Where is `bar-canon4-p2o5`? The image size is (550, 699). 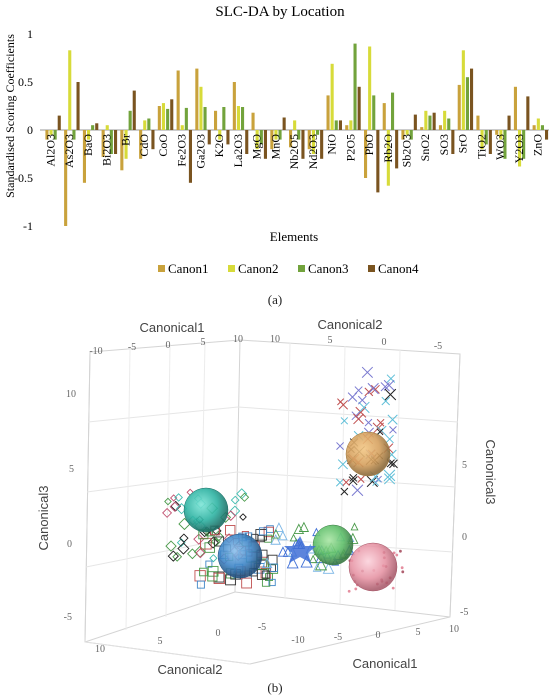 bar-canon4-p2o5 is located at coordinates (359, 108).